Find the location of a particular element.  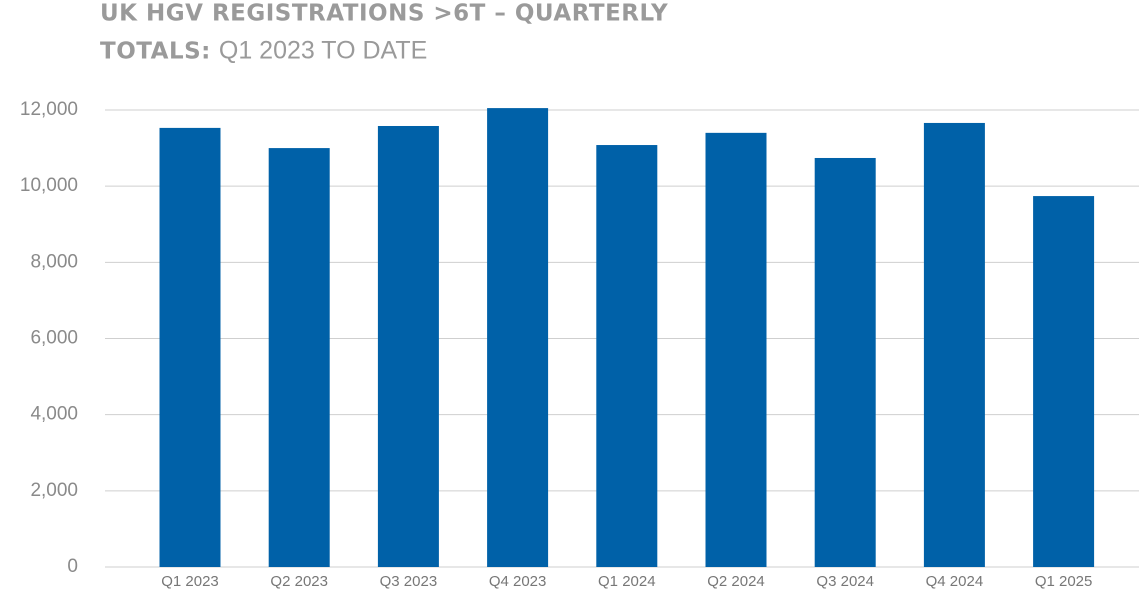

chart-subtitle: Q1 2023 TO DATE is located at coordinates (323, 51).